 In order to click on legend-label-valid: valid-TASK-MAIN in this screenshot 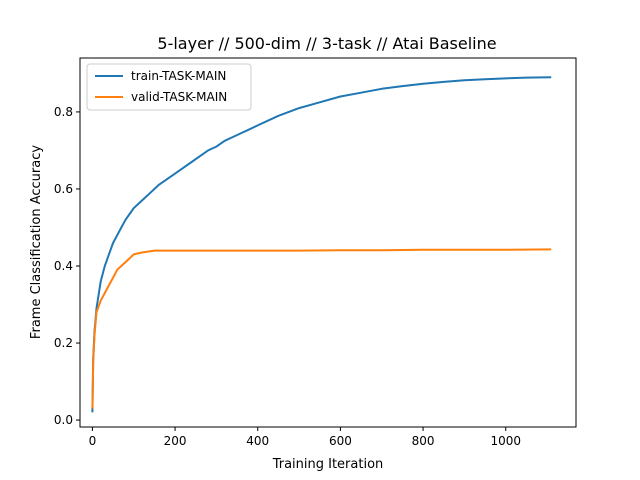, I will do `click(179, 97)`.